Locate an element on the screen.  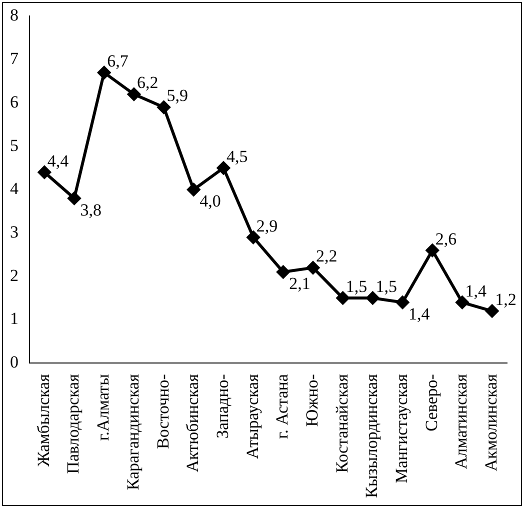
x-tick-label: Кызылординская is located at coordinates (372, 436).